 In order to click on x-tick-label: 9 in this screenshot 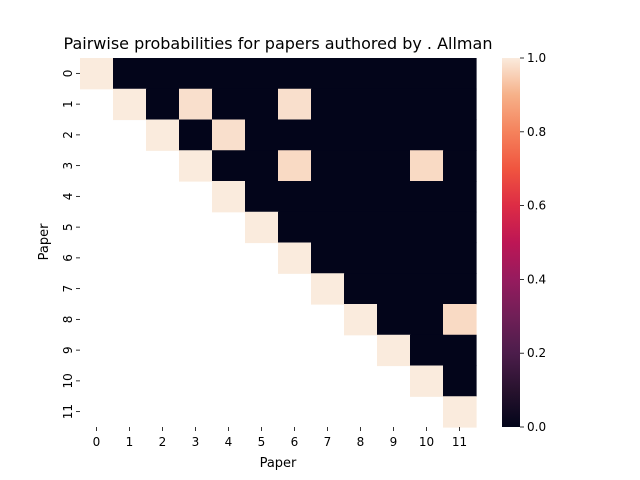, I will do `click(394, 442)`.